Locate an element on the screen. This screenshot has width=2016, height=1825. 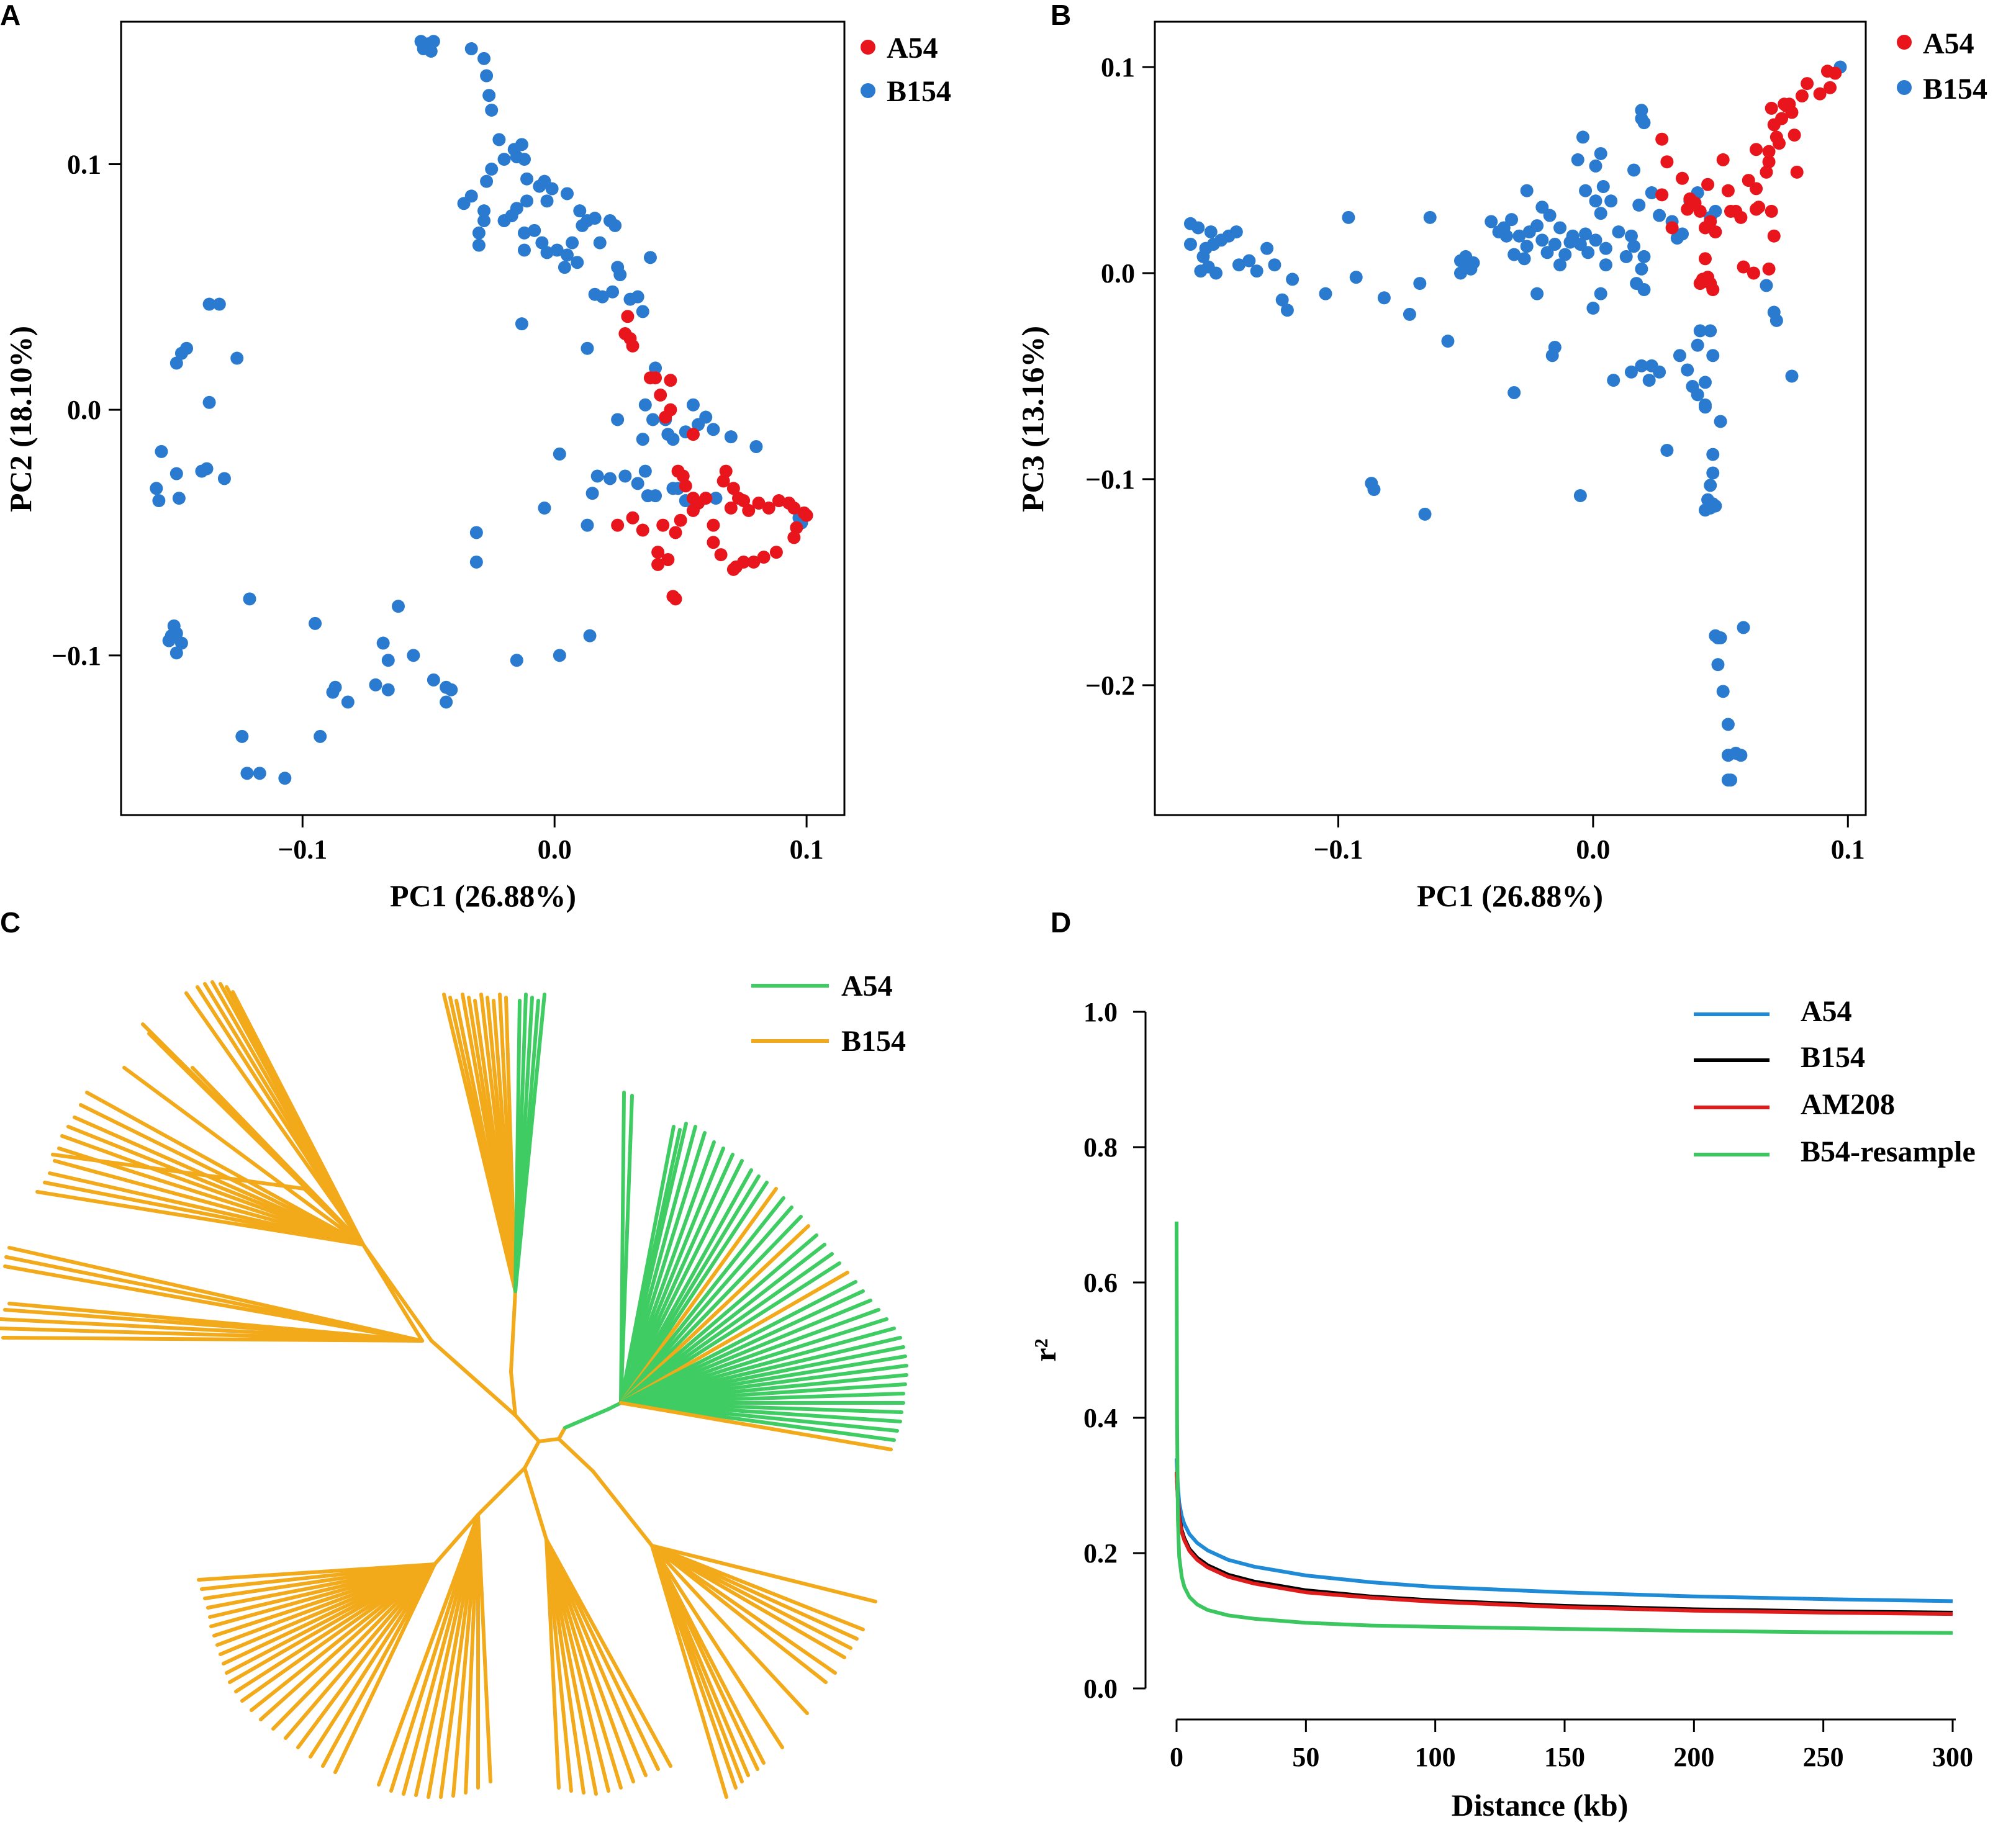
y-axis-ticks: −0.2 −0.1 0.0 0.1 is located at coordinates (1120, 376).